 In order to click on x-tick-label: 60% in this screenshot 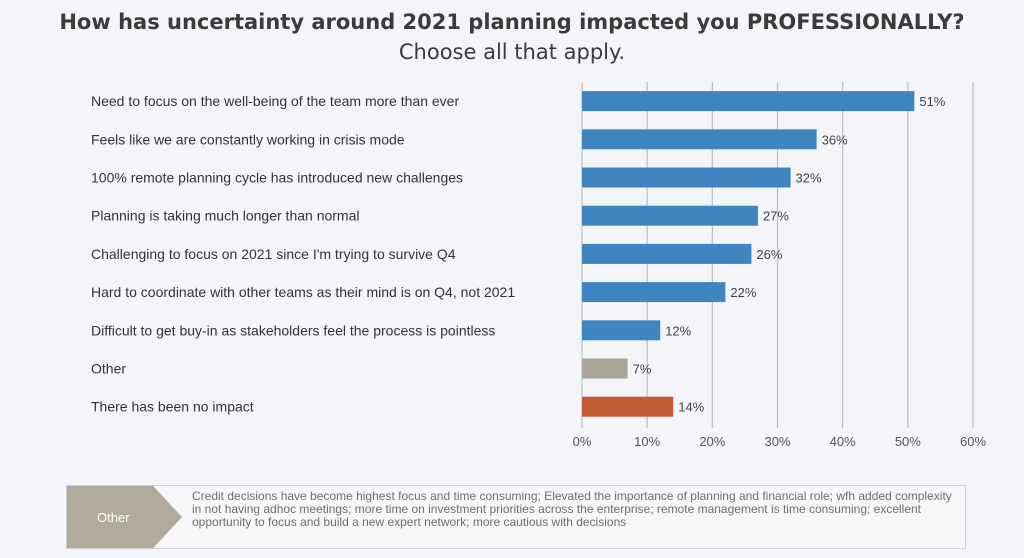, I will do `click(973, 441)`.